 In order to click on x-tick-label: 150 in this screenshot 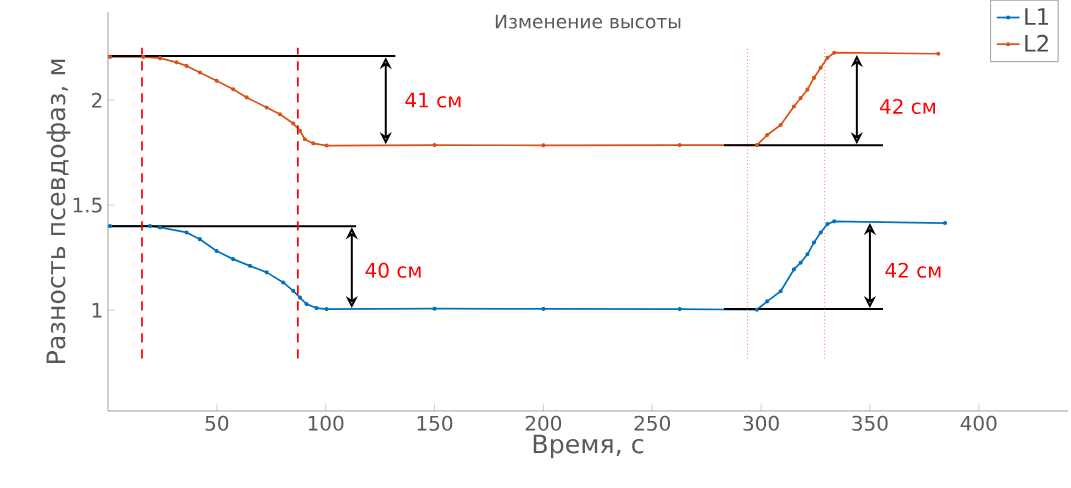, I will do `click(435, 423)`.